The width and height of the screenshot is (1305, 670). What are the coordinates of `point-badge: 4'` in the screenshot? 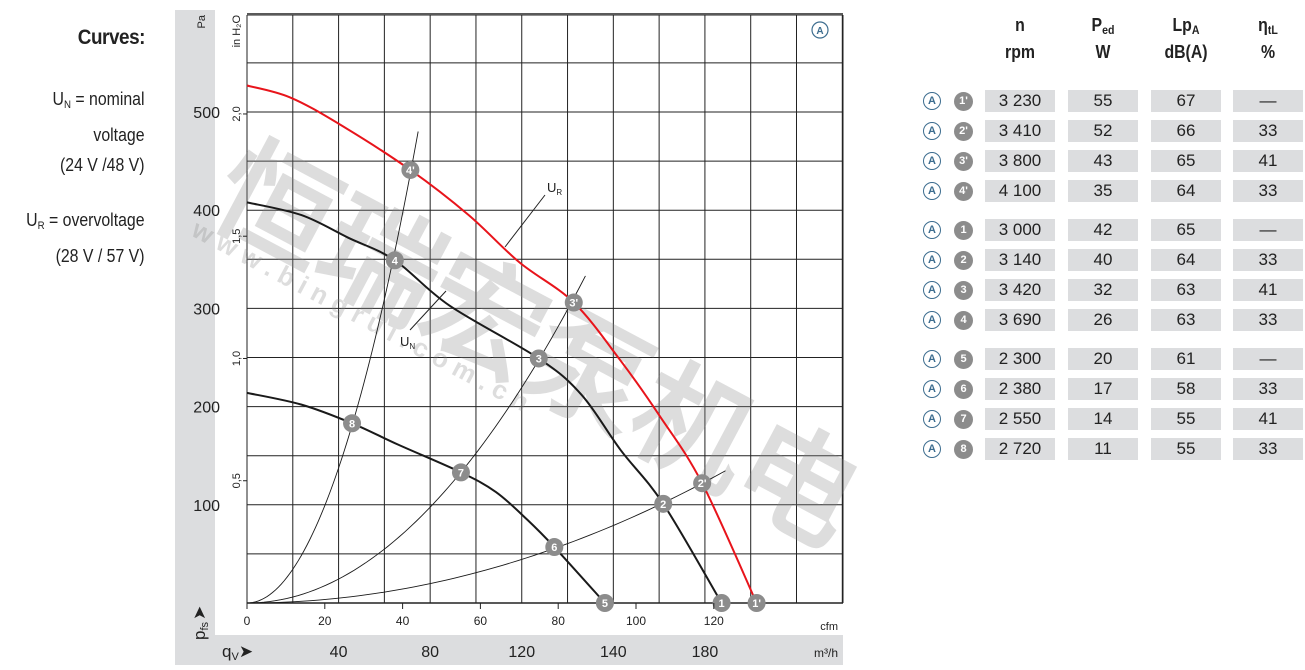 It's located at (963, 191).